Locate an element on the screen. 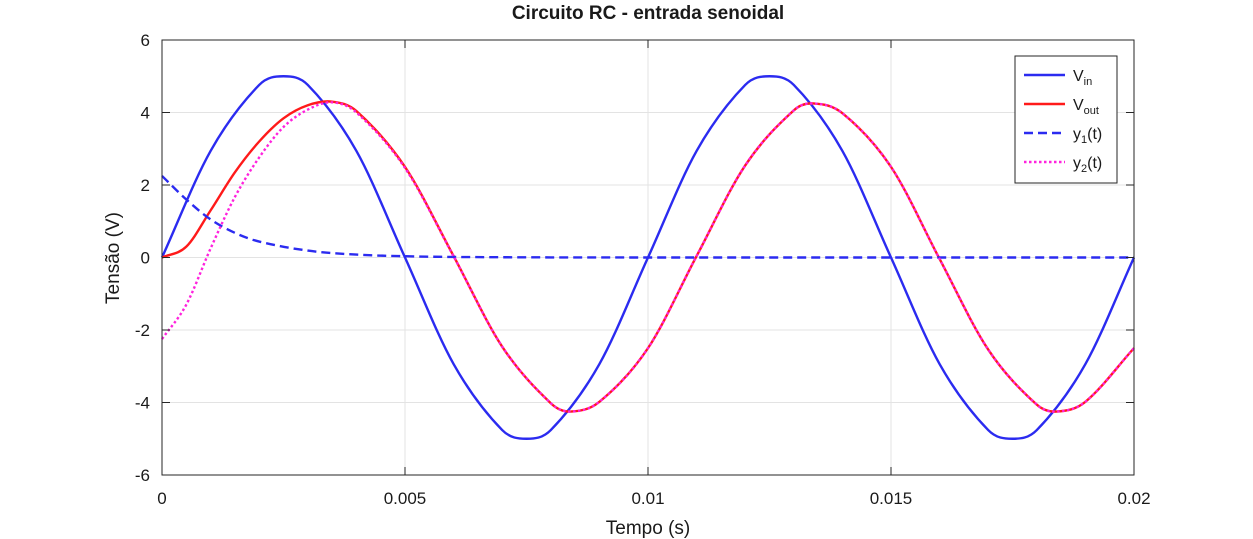  legend-label-vout: Vout is located at coordinates (1086, 107).